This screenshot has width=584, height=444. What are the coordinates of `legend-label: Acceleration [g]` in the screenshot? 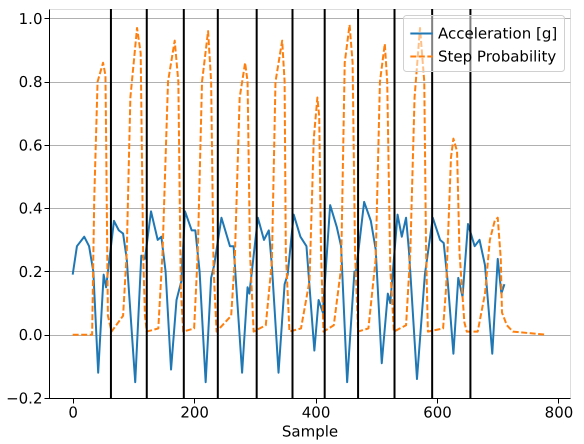 It's located at (498, 33).